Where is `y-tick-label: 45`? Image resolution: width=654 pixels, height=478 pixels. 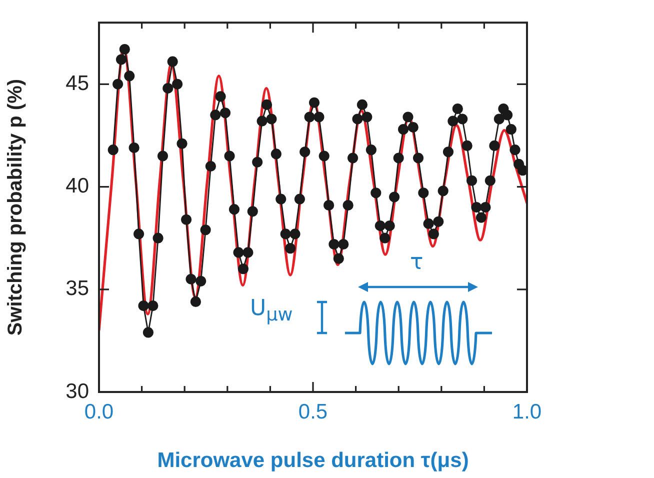
y-tick-label: 45 is located at coordinates (77, 83).